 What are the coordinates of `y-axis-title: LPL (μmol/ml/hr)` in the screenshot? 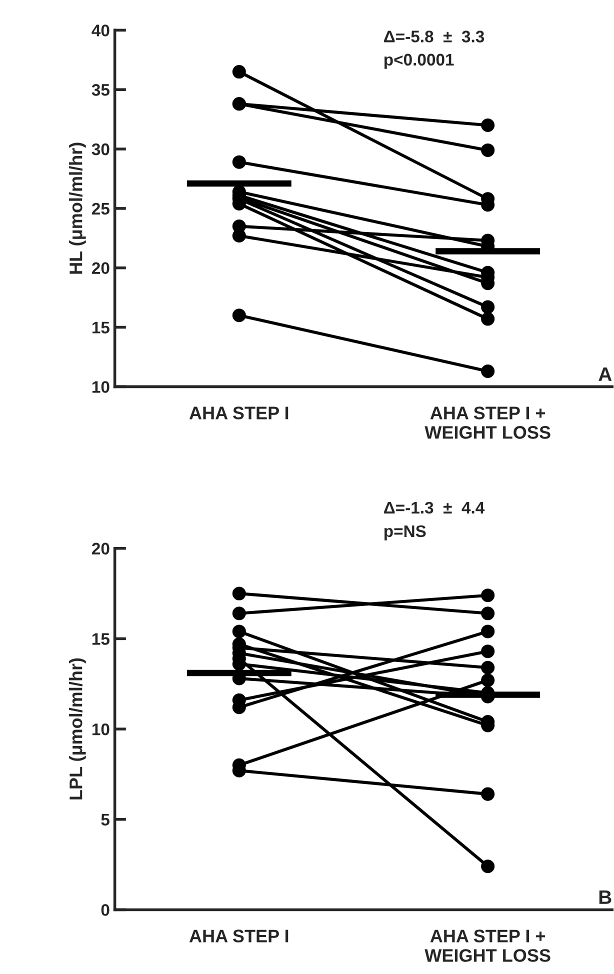 It's located at (77, 729).